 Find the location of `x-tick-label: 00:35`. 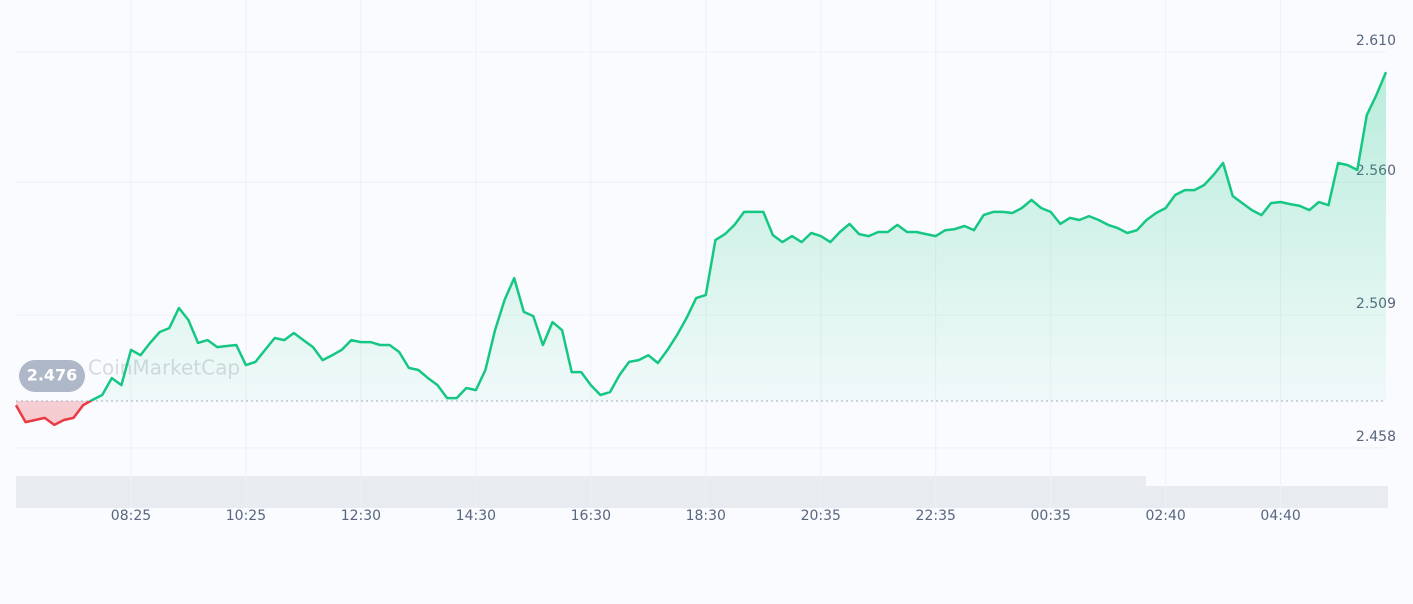

x-tick-label: 00:35 is located at coordinates (1051, 516).